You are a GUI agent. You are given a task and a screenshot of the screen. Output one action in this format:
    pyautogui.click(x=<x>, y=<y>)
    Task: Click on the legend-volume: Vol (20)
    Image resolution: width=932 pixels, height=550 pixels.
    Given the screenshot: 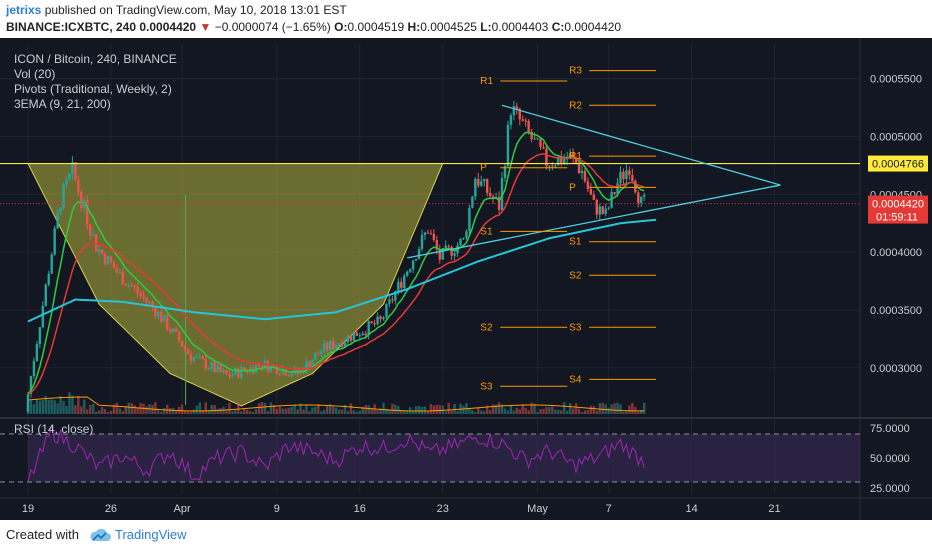 What is the action you would take?
    pyautogui.click(x=35, y=74)
    